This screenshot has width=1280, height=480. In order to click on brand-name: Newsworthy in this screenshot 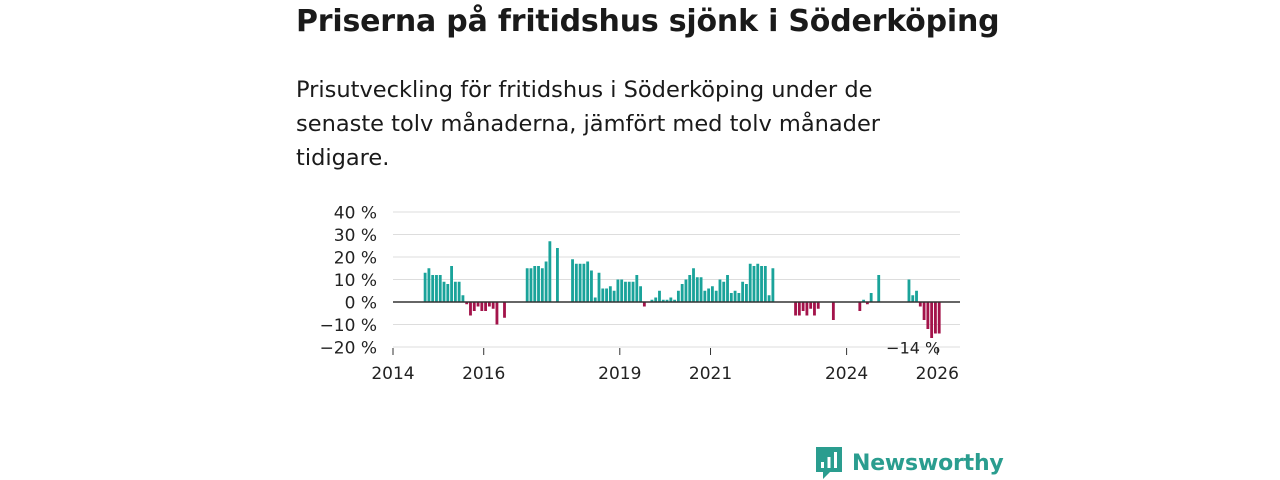, I will do `click(928, 463)`.